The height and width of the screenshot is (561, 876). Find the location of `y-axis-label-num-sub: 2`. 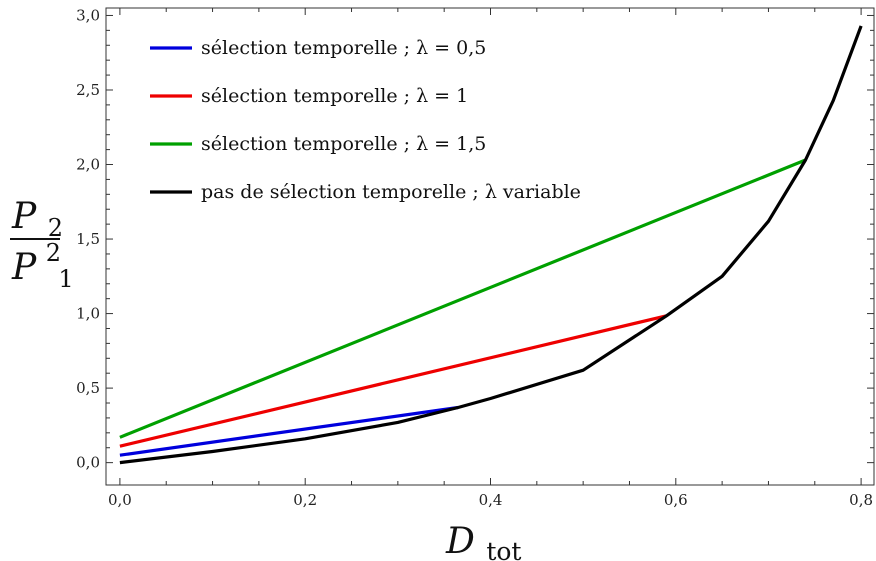

y-axis-label-num-sub: 2 is located at coordinates (55, 228).